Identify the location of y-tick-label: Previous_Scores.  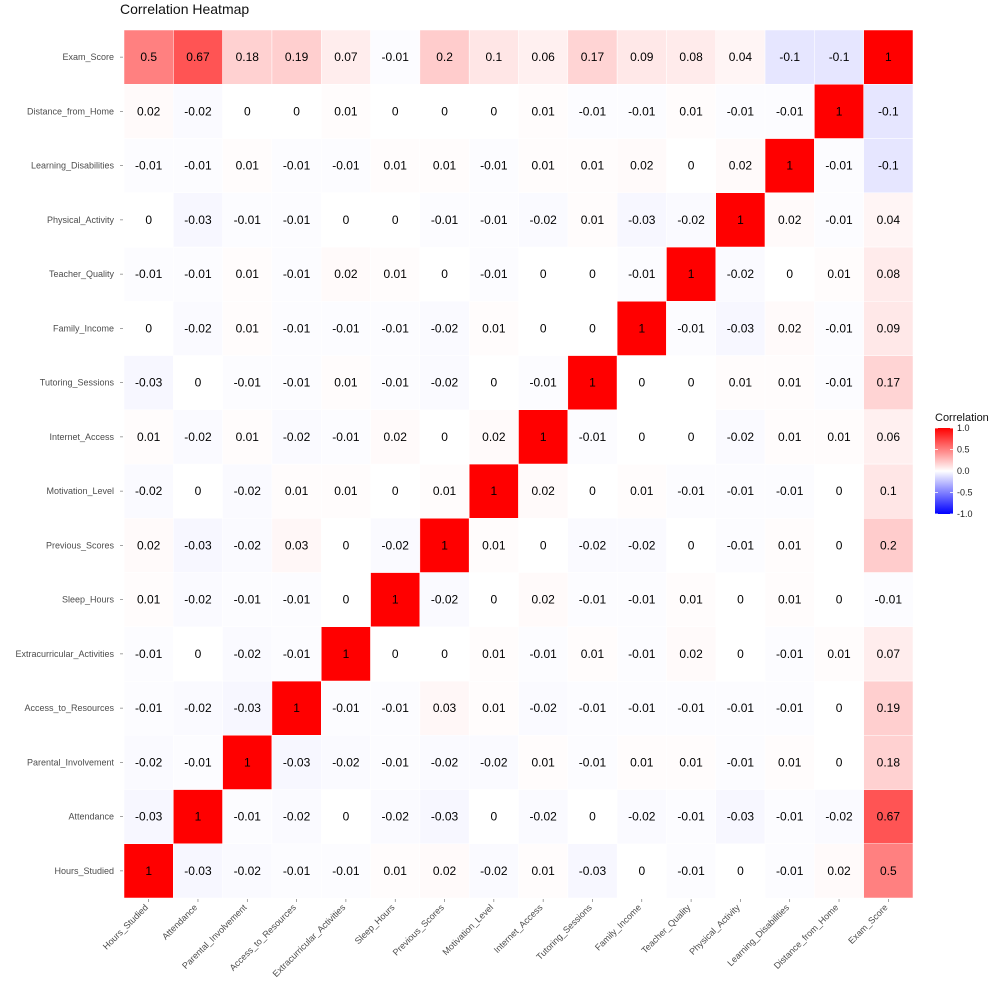
(80, 545).